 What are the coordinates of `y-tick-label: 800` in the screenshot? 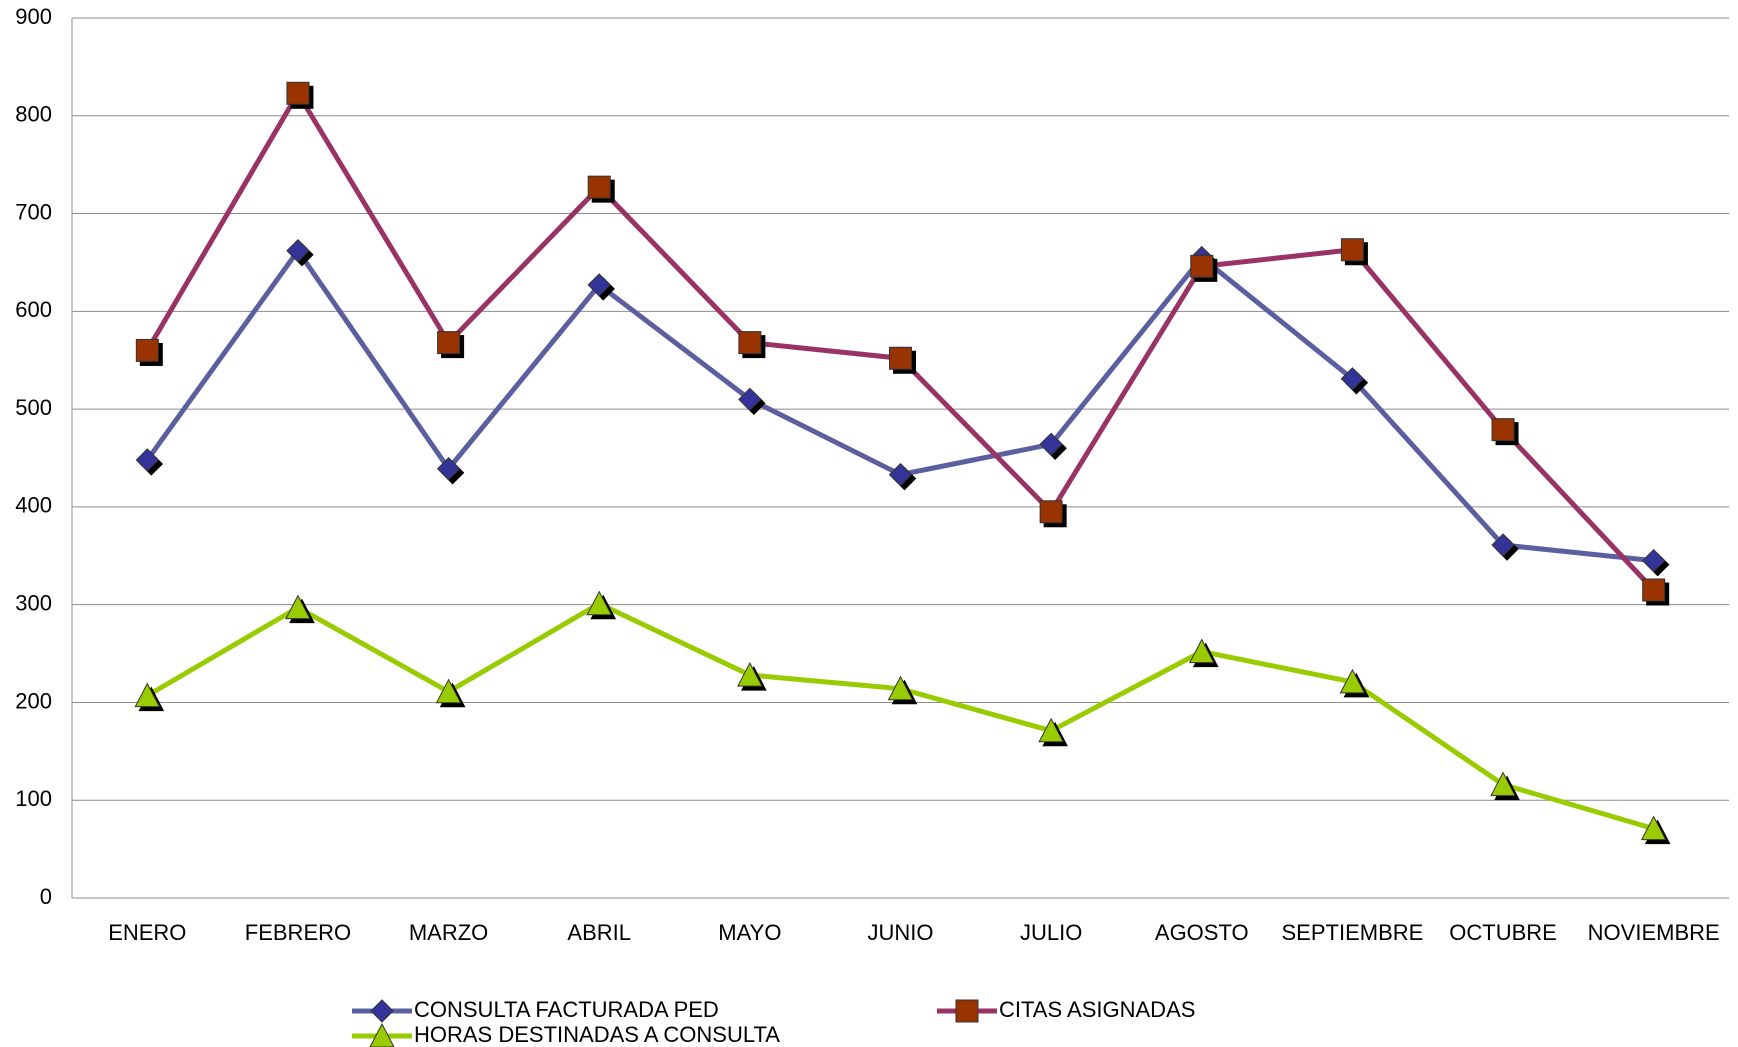 It's located at (33, 114).